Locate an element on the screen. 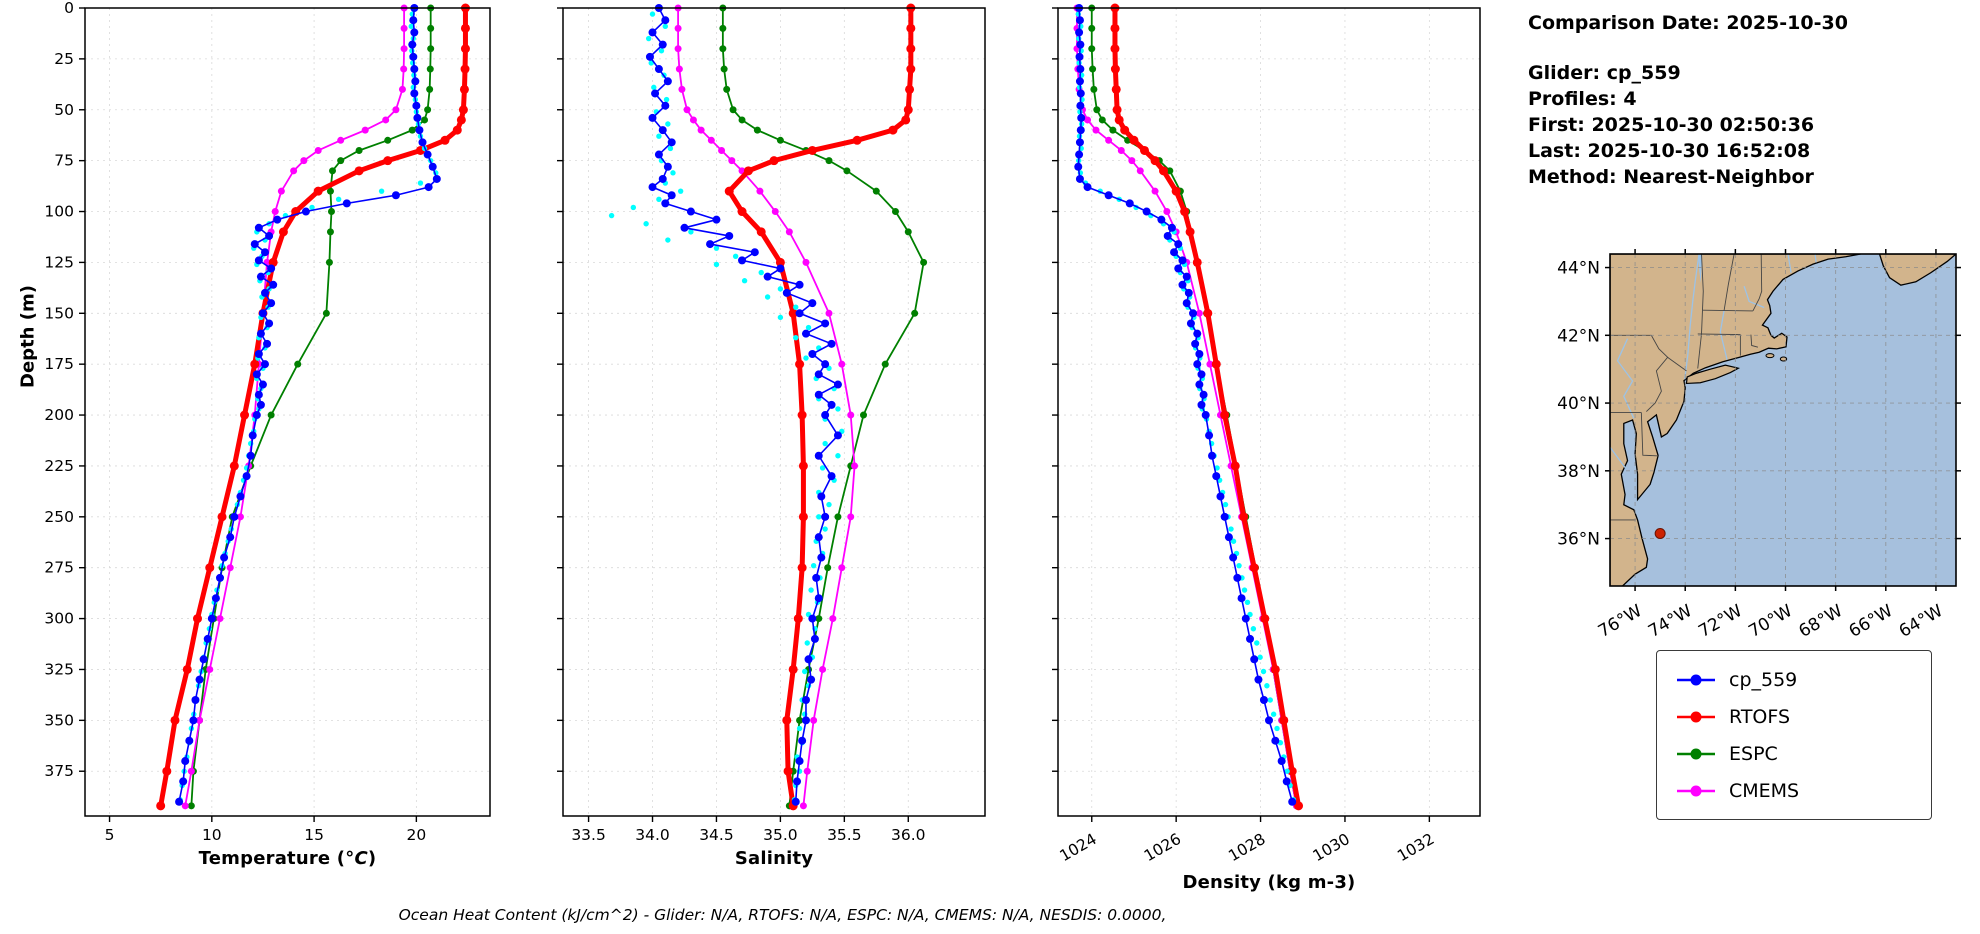 The image size is (1980, 934). x-tick-label: 1030 is located at coordinates (1331, 847).